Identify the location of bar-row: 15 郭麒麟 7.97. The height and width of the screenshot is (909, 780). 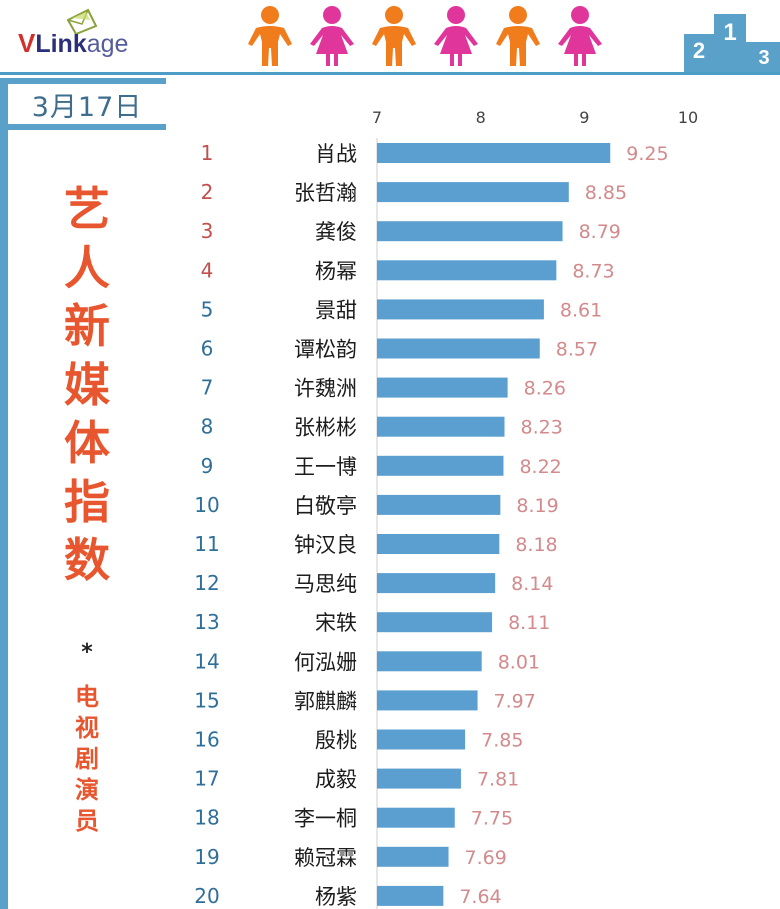
(365, 700).